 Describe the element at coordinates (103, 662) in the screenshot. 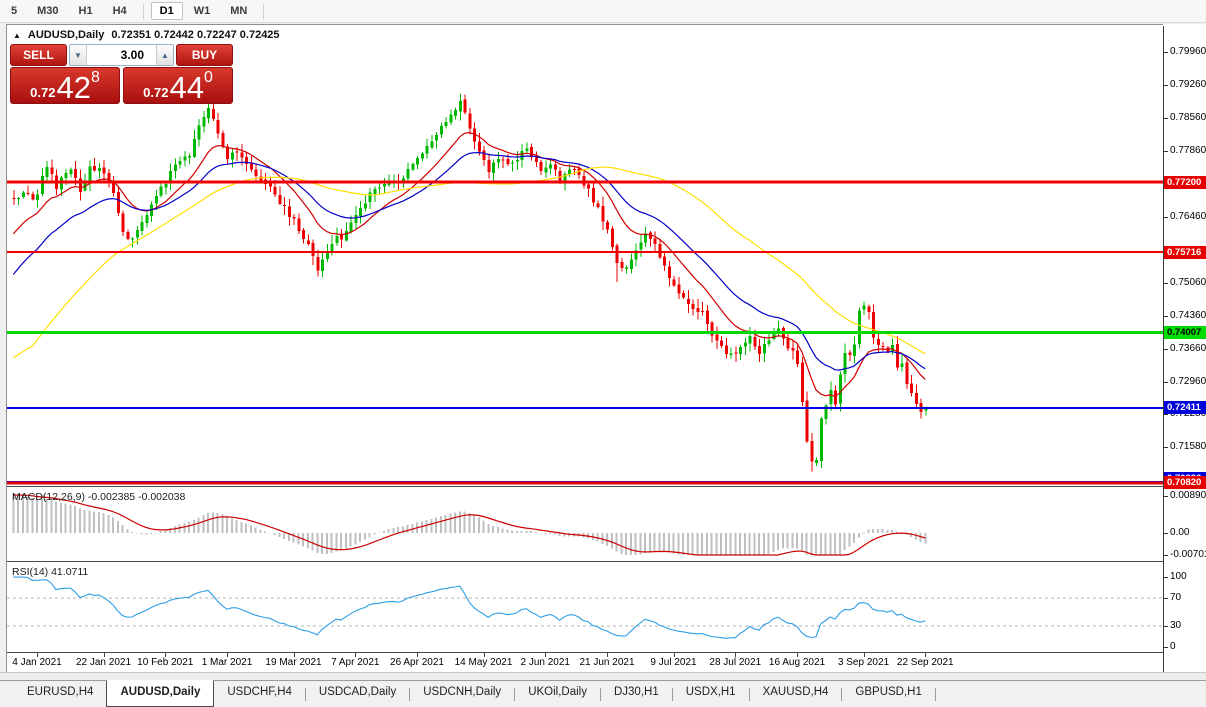

I see `time-tick-label: 22 Jan 2021` at that location.